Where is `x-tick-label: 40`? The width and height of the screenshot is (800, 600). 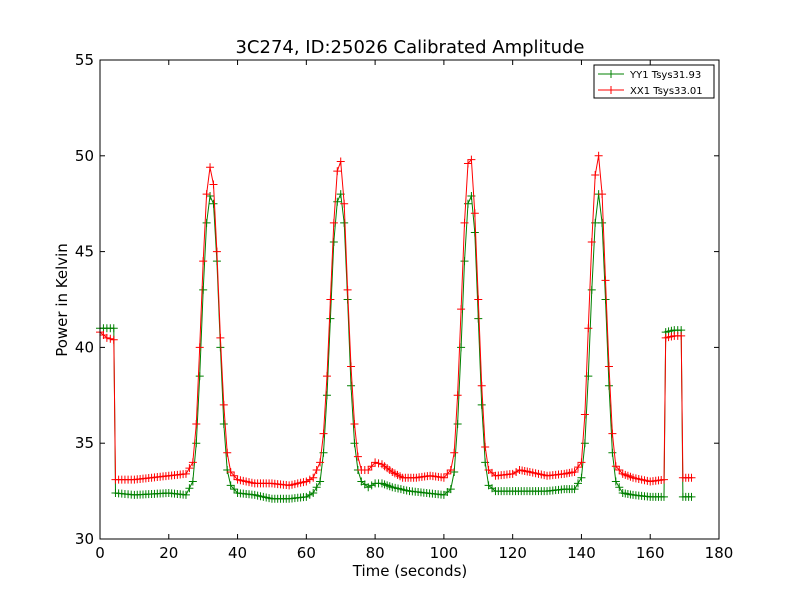 x-tick-label: 40 is located at coordinates (237, 553).